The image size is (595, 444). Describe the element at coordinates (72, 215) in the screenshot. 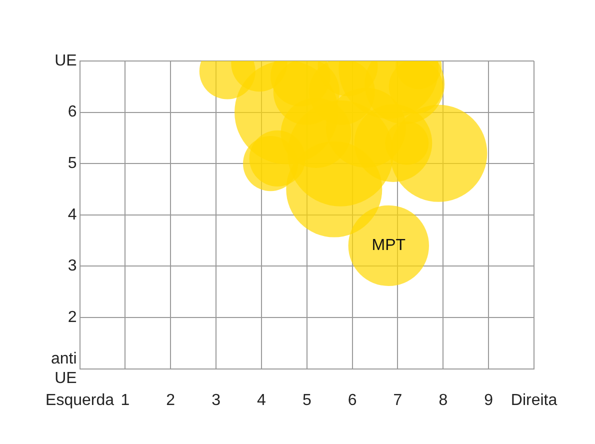

I see `y-tick-label: 4` at that location.